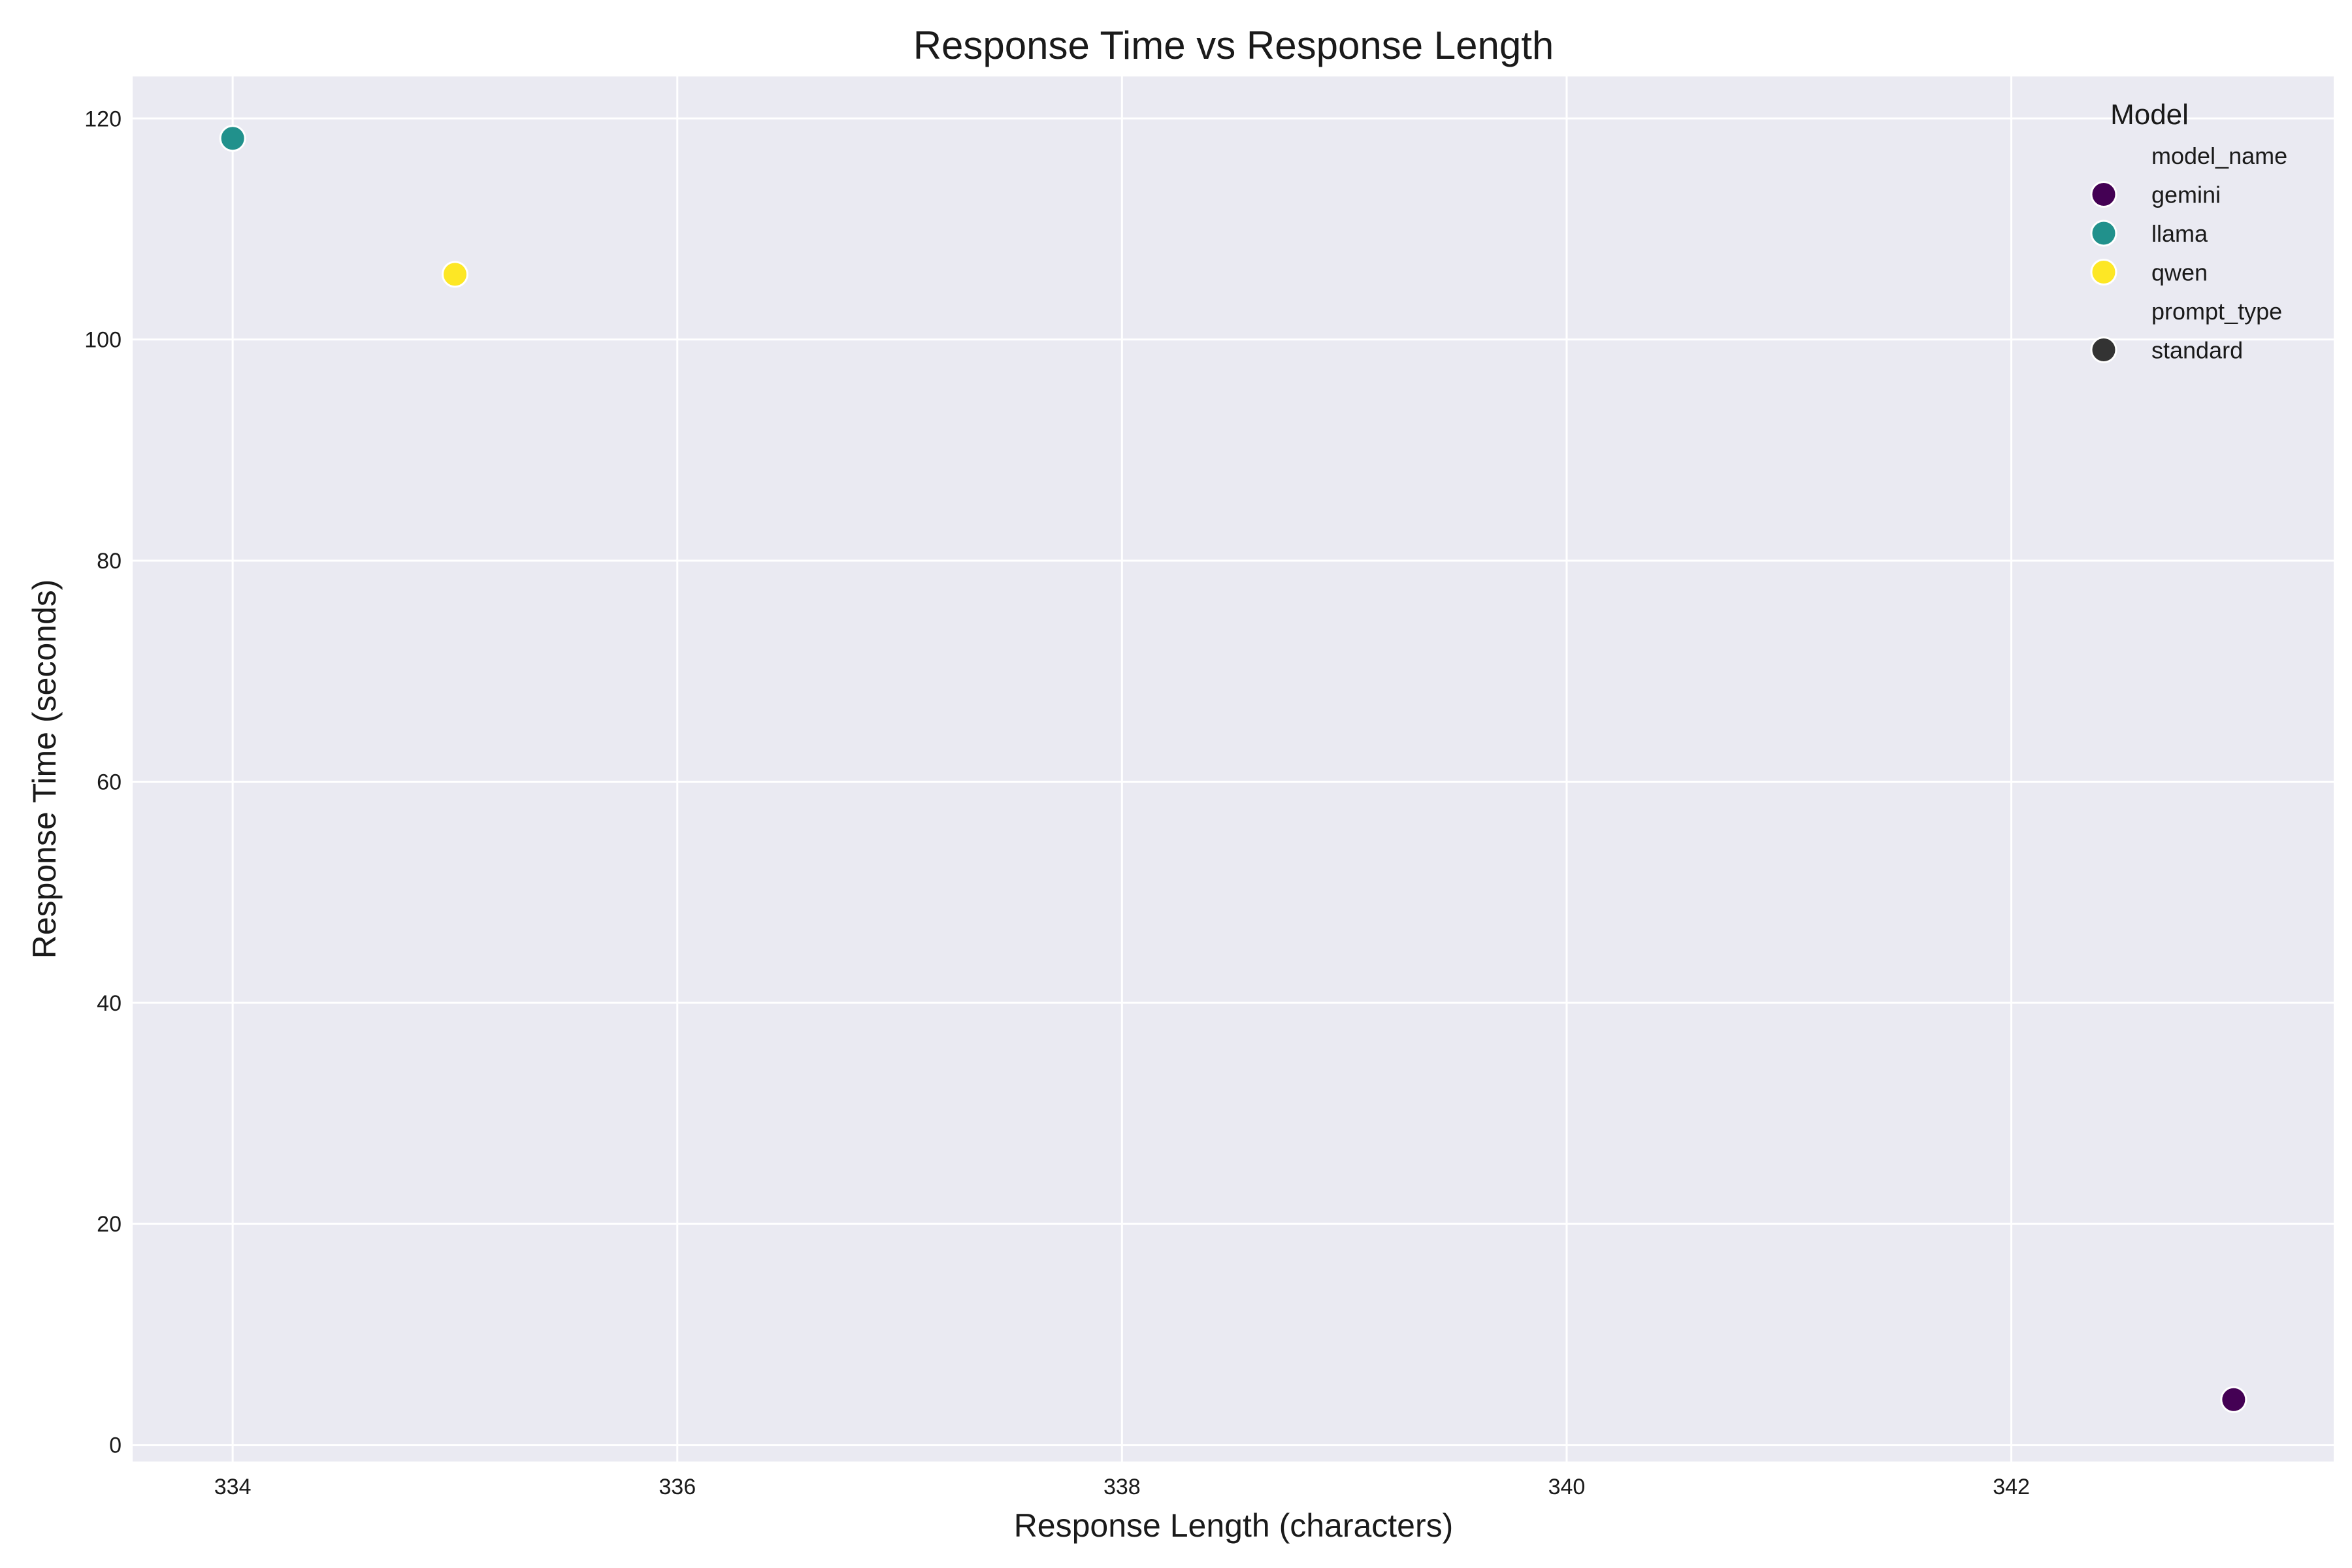 Image resolution: width=2352 pixels, height=1568 pixels. I want to click on y-axis-label: Response Time (seconds), so click(44, 769).